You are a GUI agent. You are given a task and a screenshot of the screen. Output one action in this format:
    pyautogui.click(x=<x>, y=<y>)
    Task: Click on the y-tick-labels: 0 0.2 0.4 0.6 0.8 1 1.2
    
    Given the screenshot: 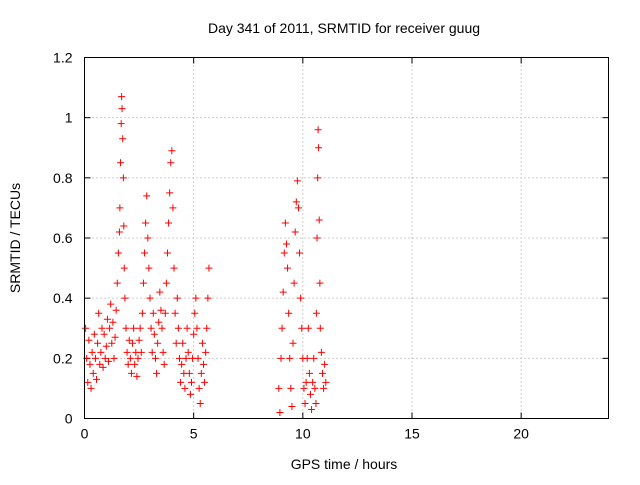 What is the action you would take?
    pyautogui.click(x=63, y=238)
    